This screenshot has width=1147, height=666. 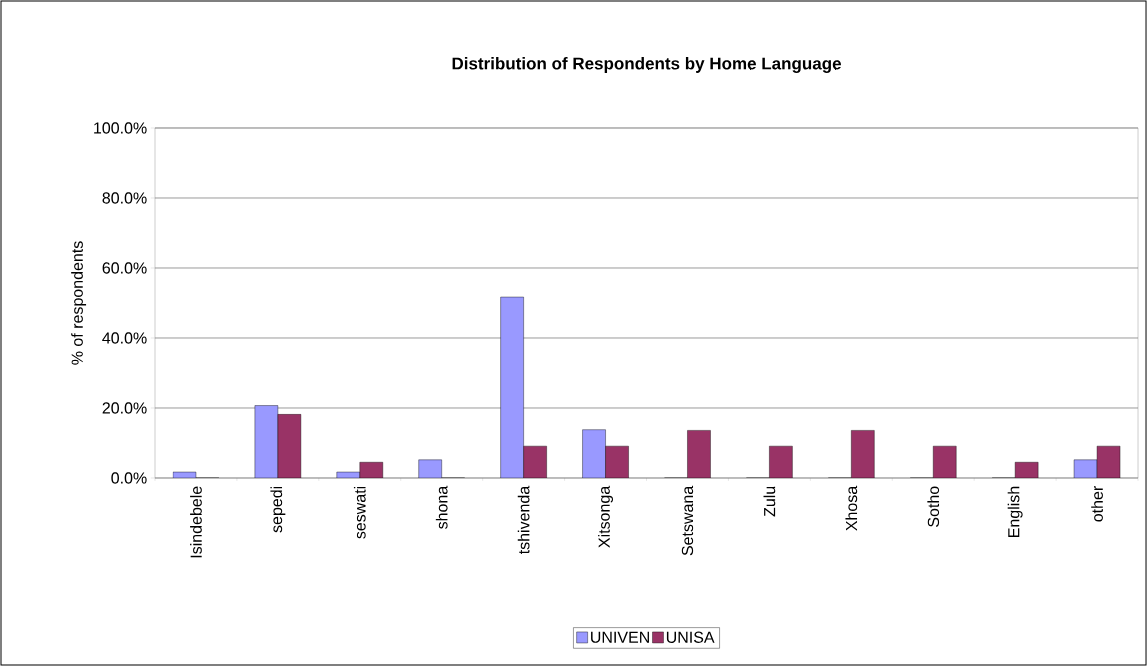 What do you see at coordinates (124, 268) in the screenshot?
I see `y-tick-label: 60.0%` at bounding box center [124, 268].